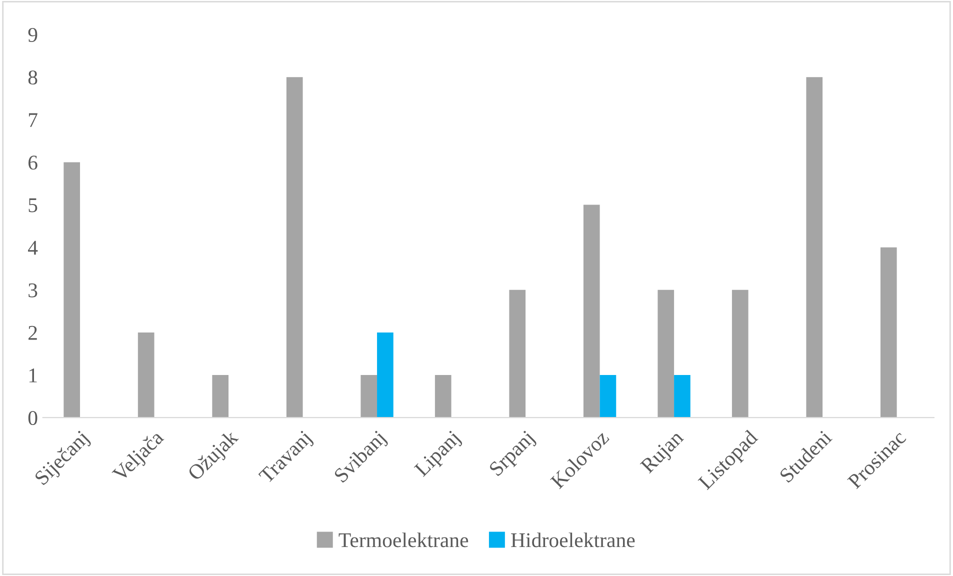  I want to click on y-tick-label: 5, so click(33, 205).